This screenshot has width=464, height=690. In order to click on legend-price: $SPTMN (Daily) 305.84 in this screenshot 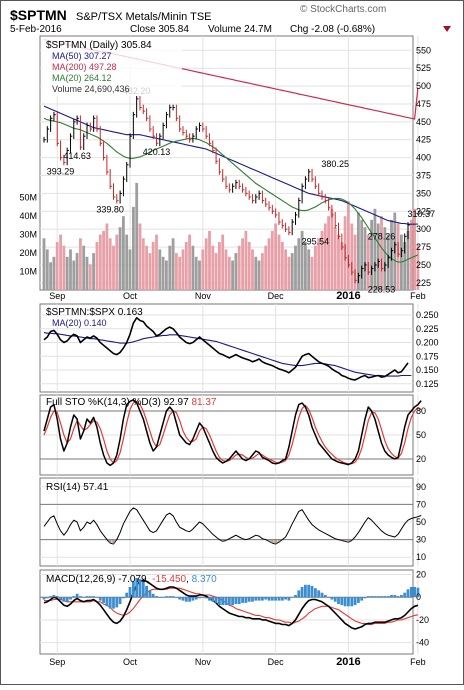, I will do `click(99, 45)`.